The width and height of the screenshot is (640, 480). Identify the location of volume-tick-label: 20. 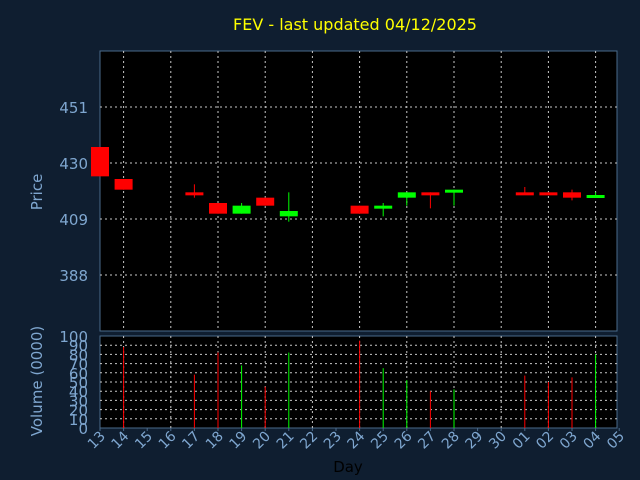
(78, 411).